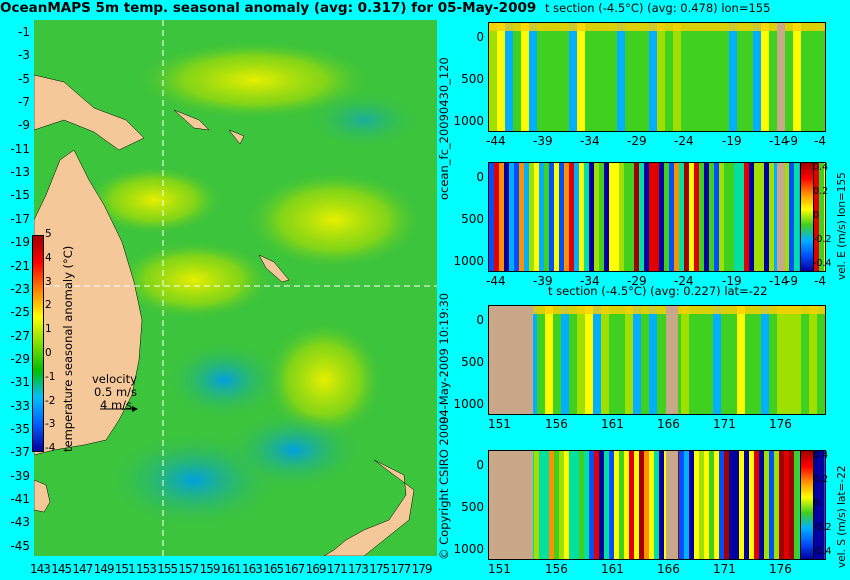  I want to click on lat-tick-label: -17, so click(20, 218).